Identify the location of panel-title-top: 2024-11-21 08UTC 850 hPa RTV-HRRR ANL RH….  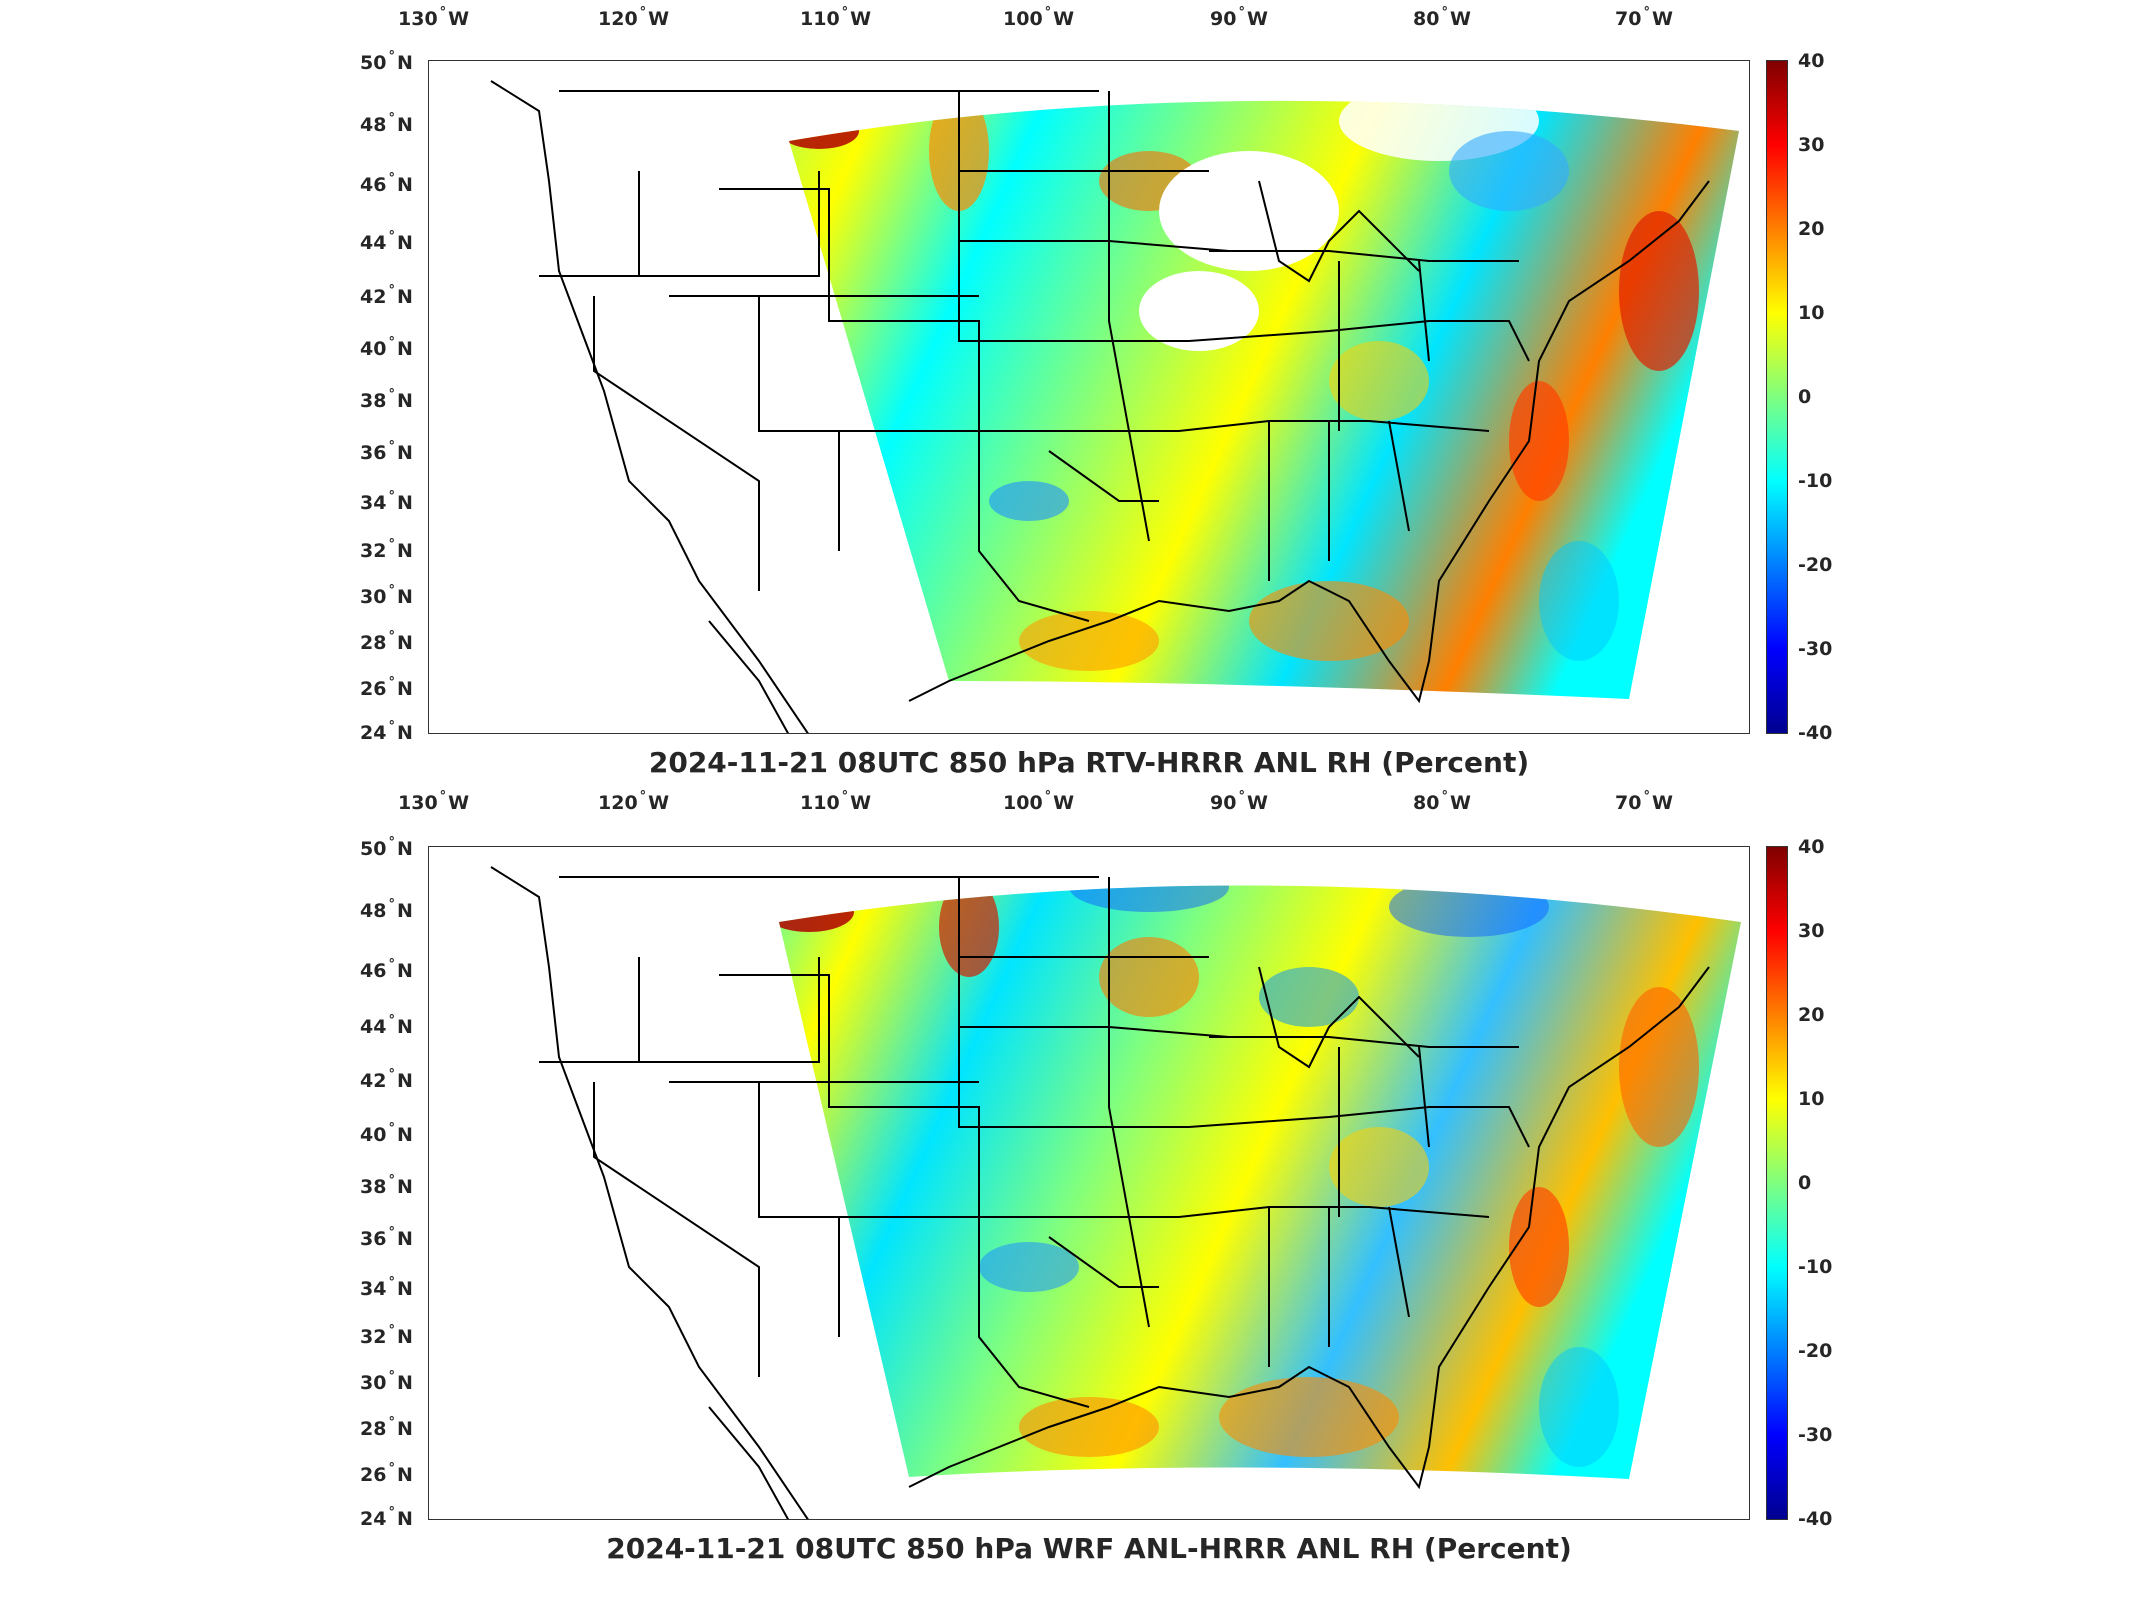
(1089, 762).